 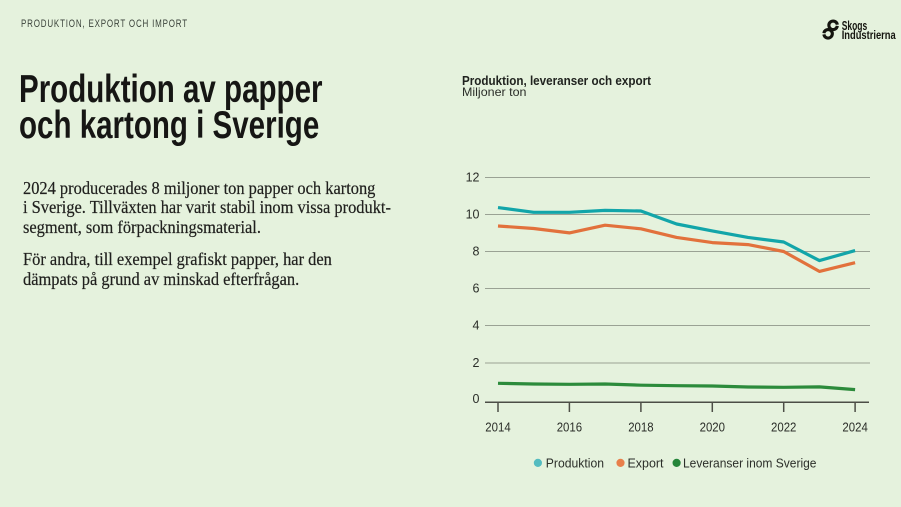 What do you see at coordinates (783, 428) in the screenshot?
I see `svg-text: 2022` at bounding box center [783, 428].